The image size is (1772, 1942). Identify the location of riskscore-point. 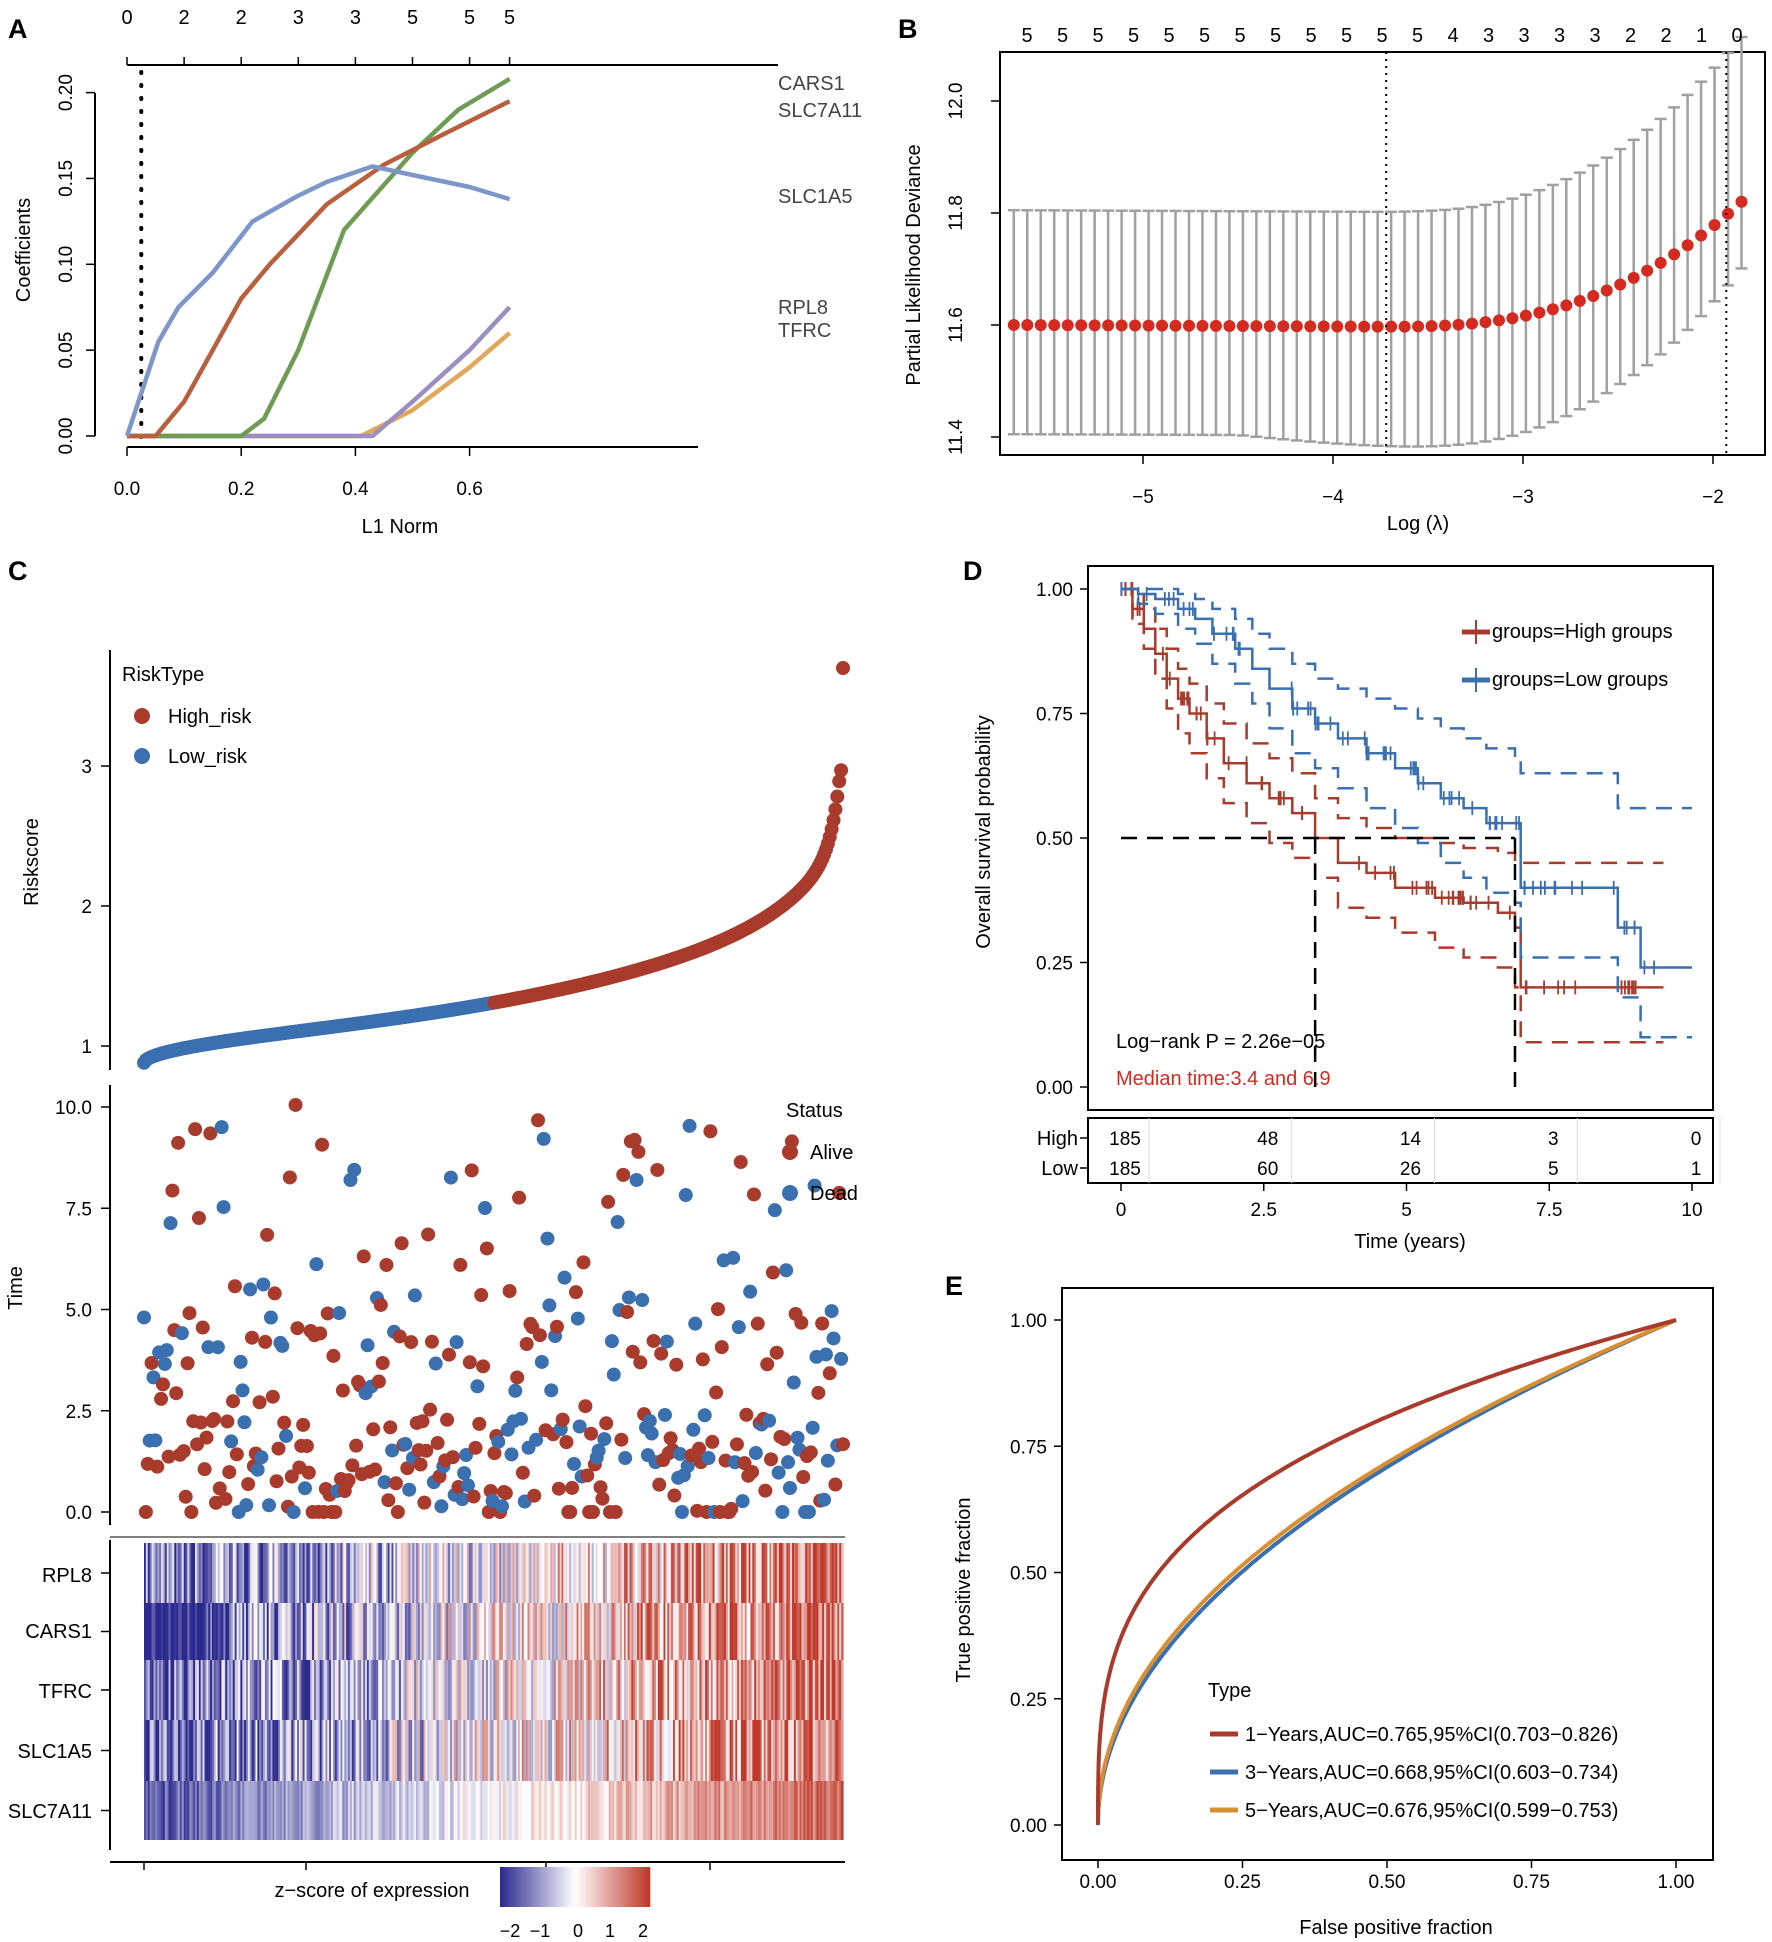
(837, 796).